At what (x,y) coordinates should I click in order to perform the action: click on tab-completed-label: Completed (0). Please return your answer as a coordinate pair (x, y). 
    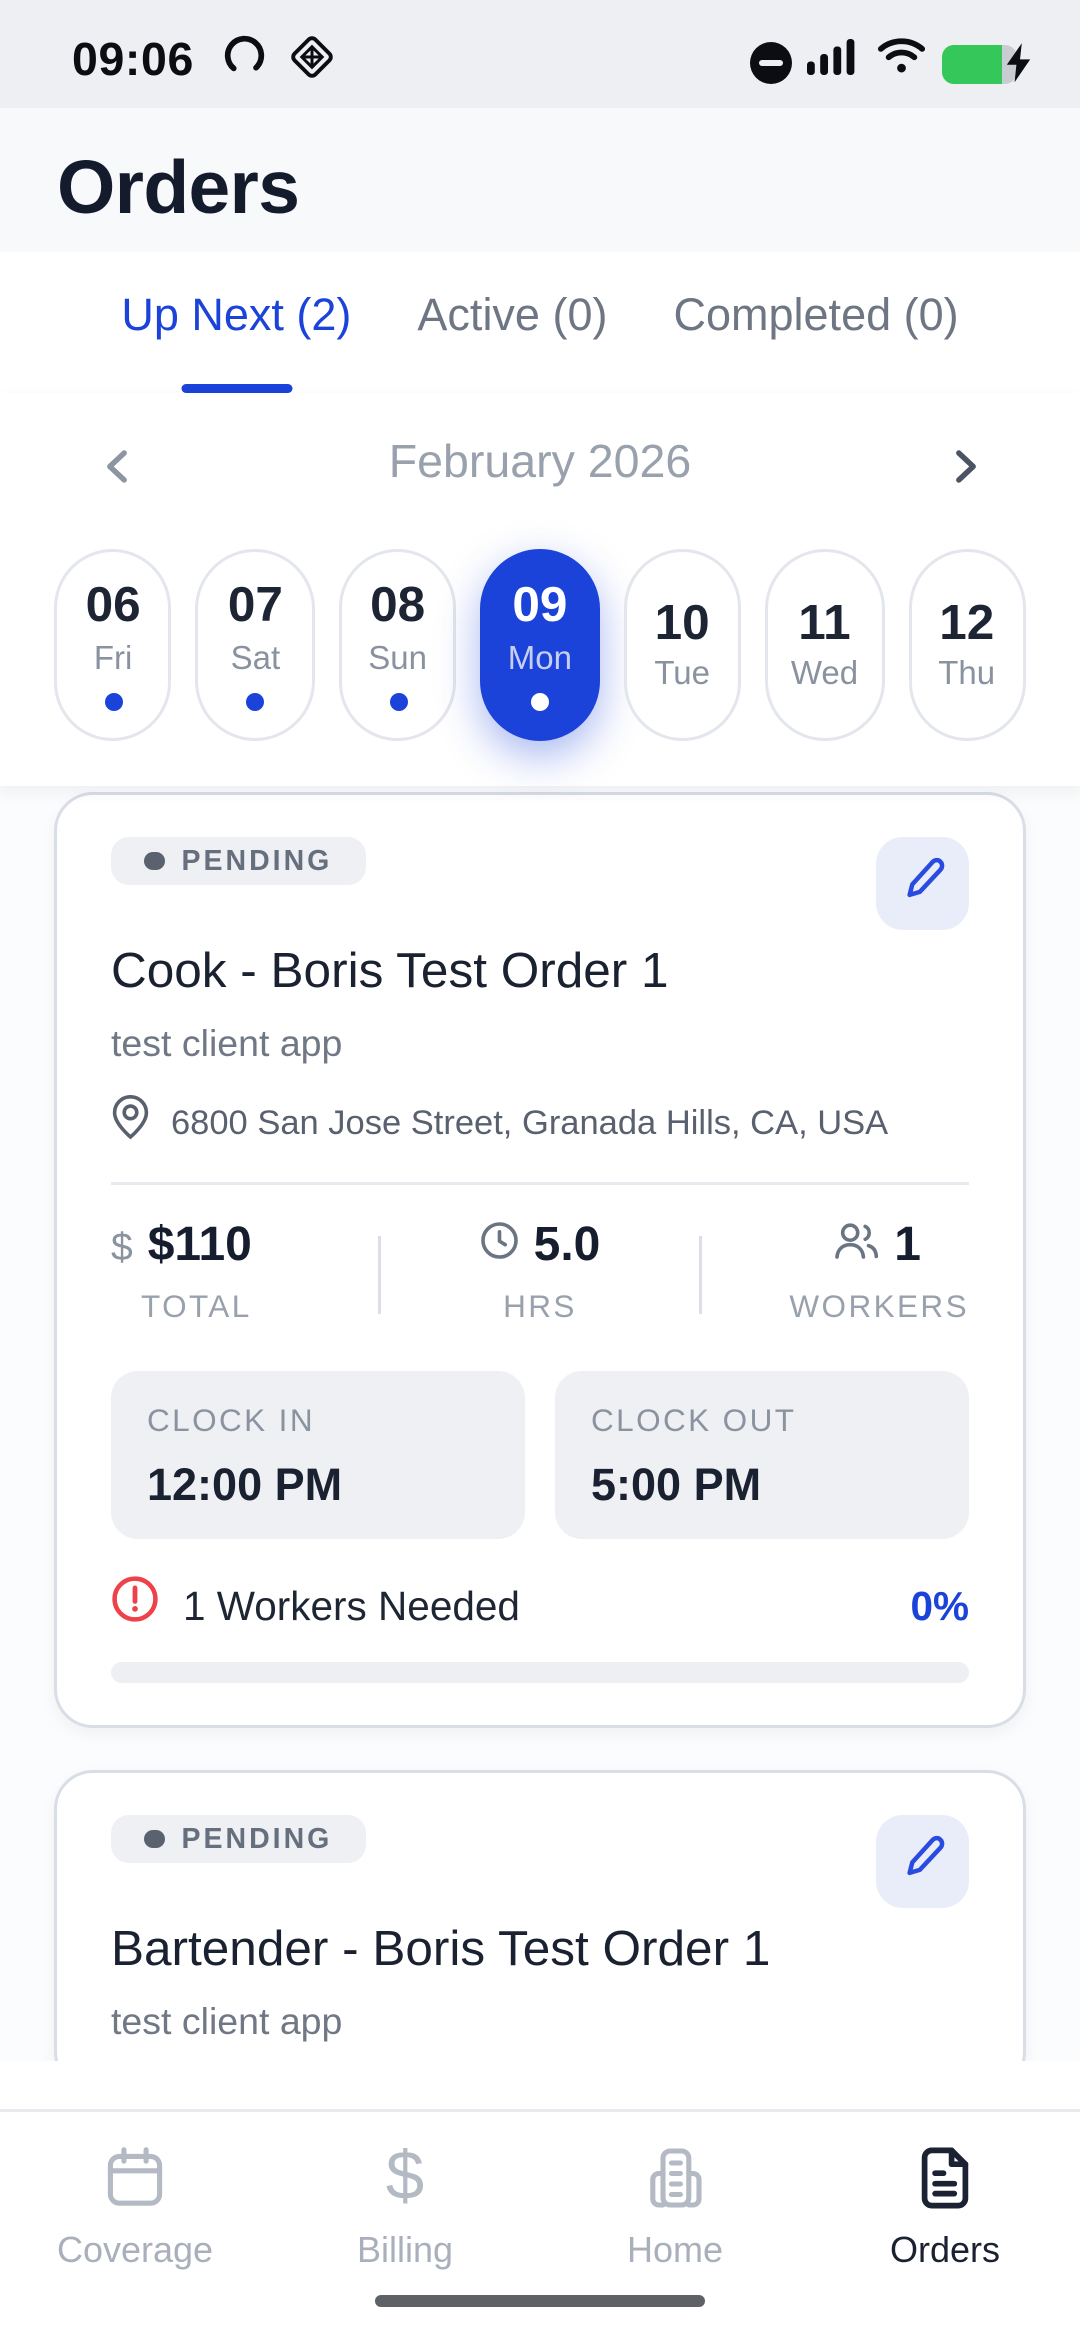
    Looking at the image, I should click on (816, 316).